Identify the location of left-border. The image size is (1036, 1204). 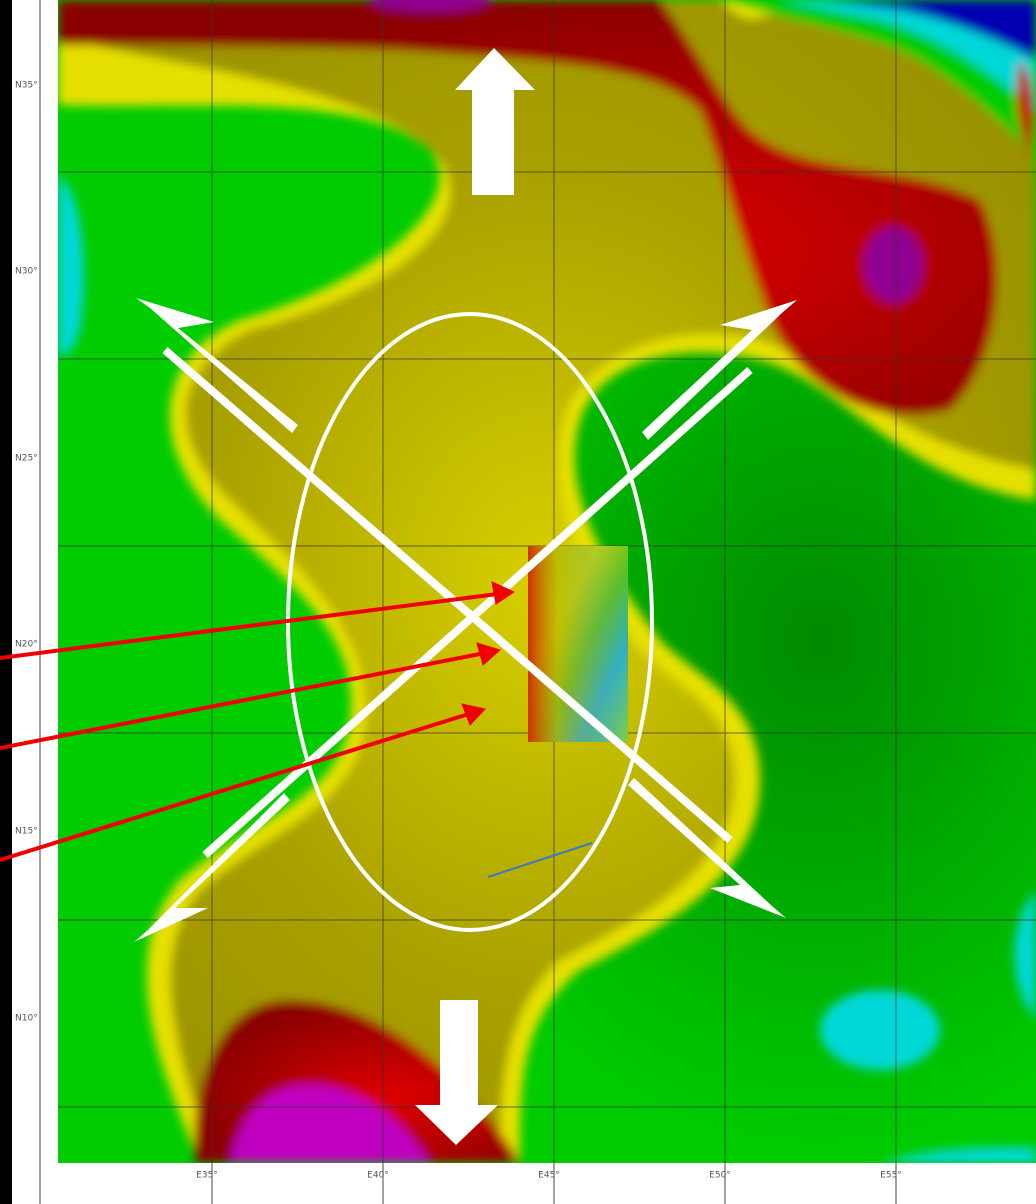
(6, 602).